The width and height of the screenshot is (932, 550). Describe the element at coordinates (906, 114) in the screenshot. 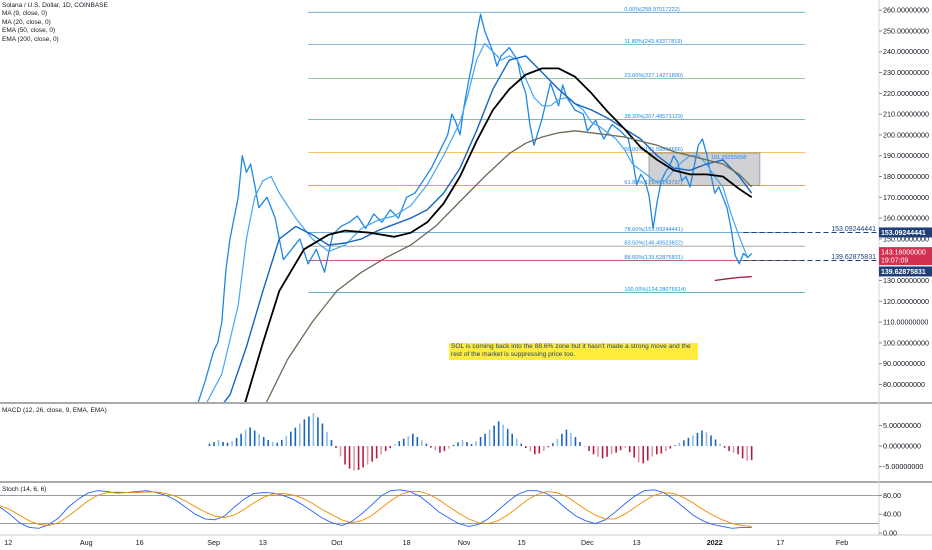

I see `price-tick-label: 210.00000000` at that location.